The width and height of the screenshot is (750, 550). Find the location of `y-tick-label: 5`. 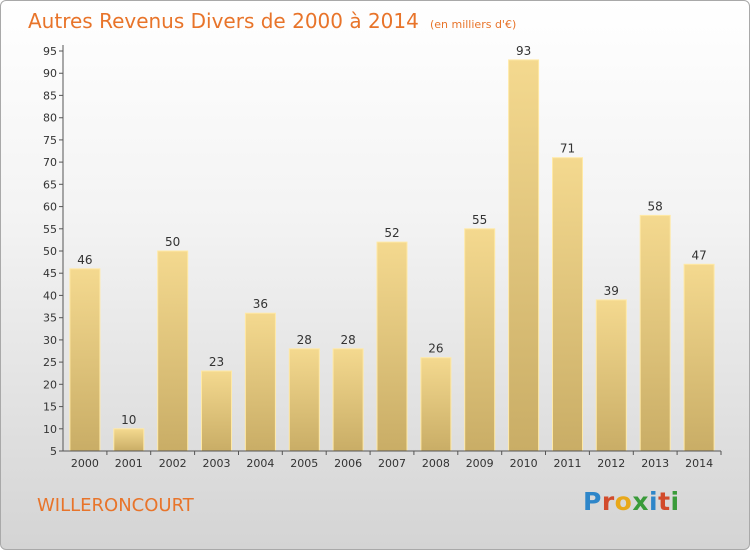

y-tick-label: 5 is located at coordinates (53, 451).